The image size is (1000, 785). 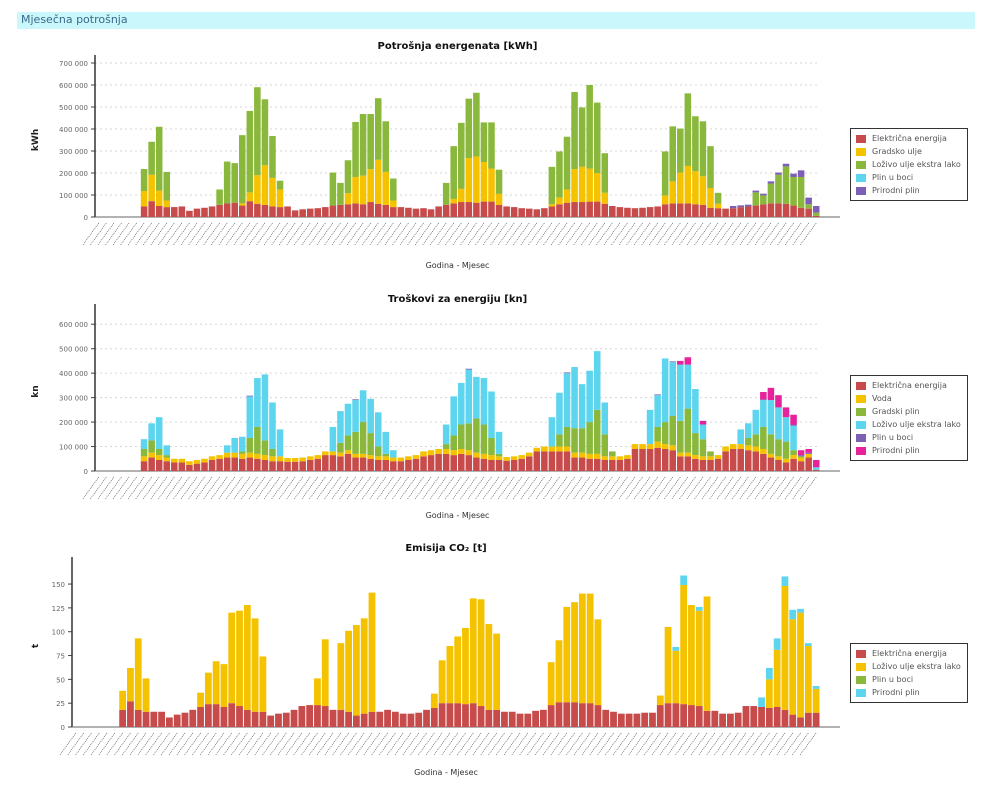 I want to click on y-tick-label: 0, so click(x=86, y=472).